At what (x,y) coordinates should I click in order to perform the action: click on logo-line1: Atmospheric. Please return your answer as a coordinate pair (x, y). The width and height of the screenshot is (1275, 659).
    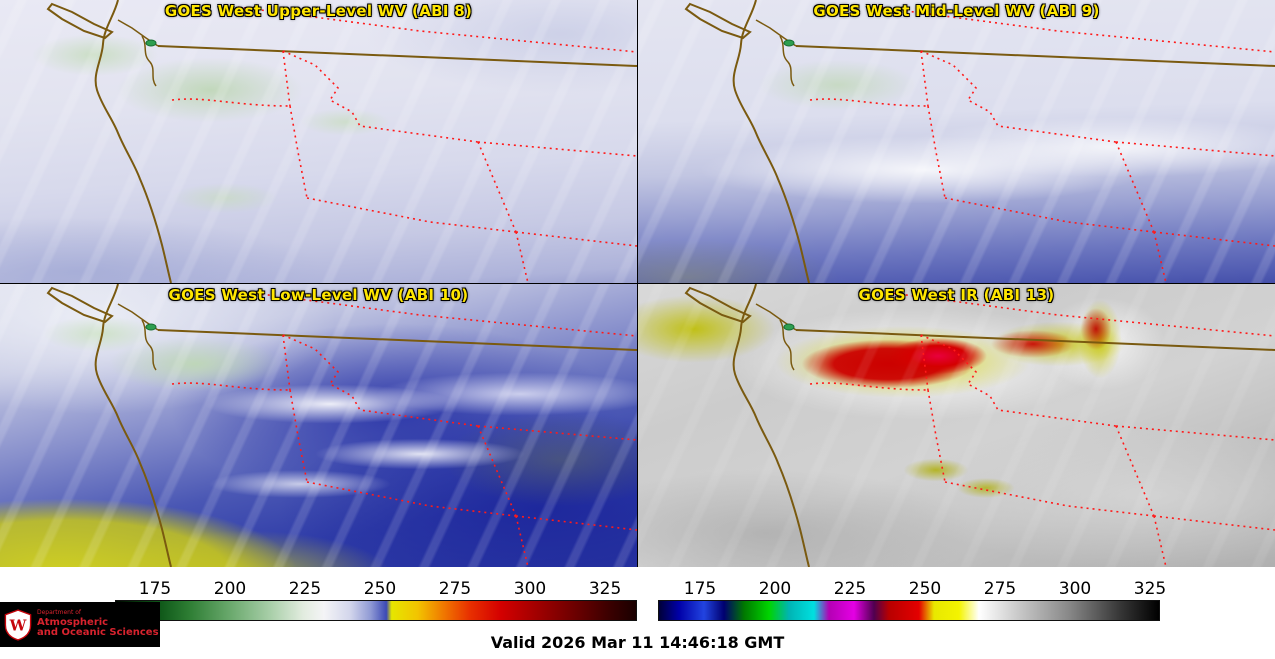
    Looking at the image, I should click on (73, 622).